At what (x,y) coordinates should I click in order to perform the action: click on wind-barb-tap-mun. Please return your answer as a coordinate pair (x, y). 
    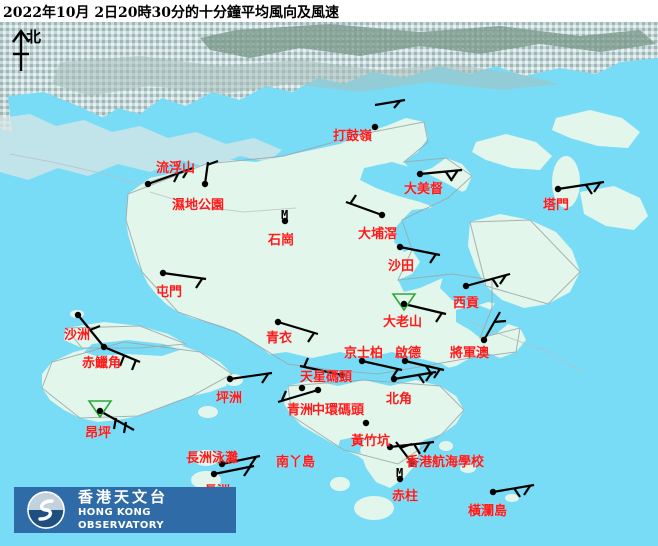
    Looking at the image, I should click on (581, 187).